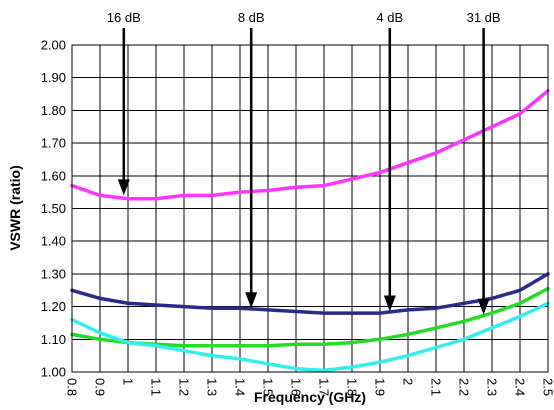 The width and height of the screenshot is (554, 410). I want to click on x-tick-label: 1.8, so click(352, 387).